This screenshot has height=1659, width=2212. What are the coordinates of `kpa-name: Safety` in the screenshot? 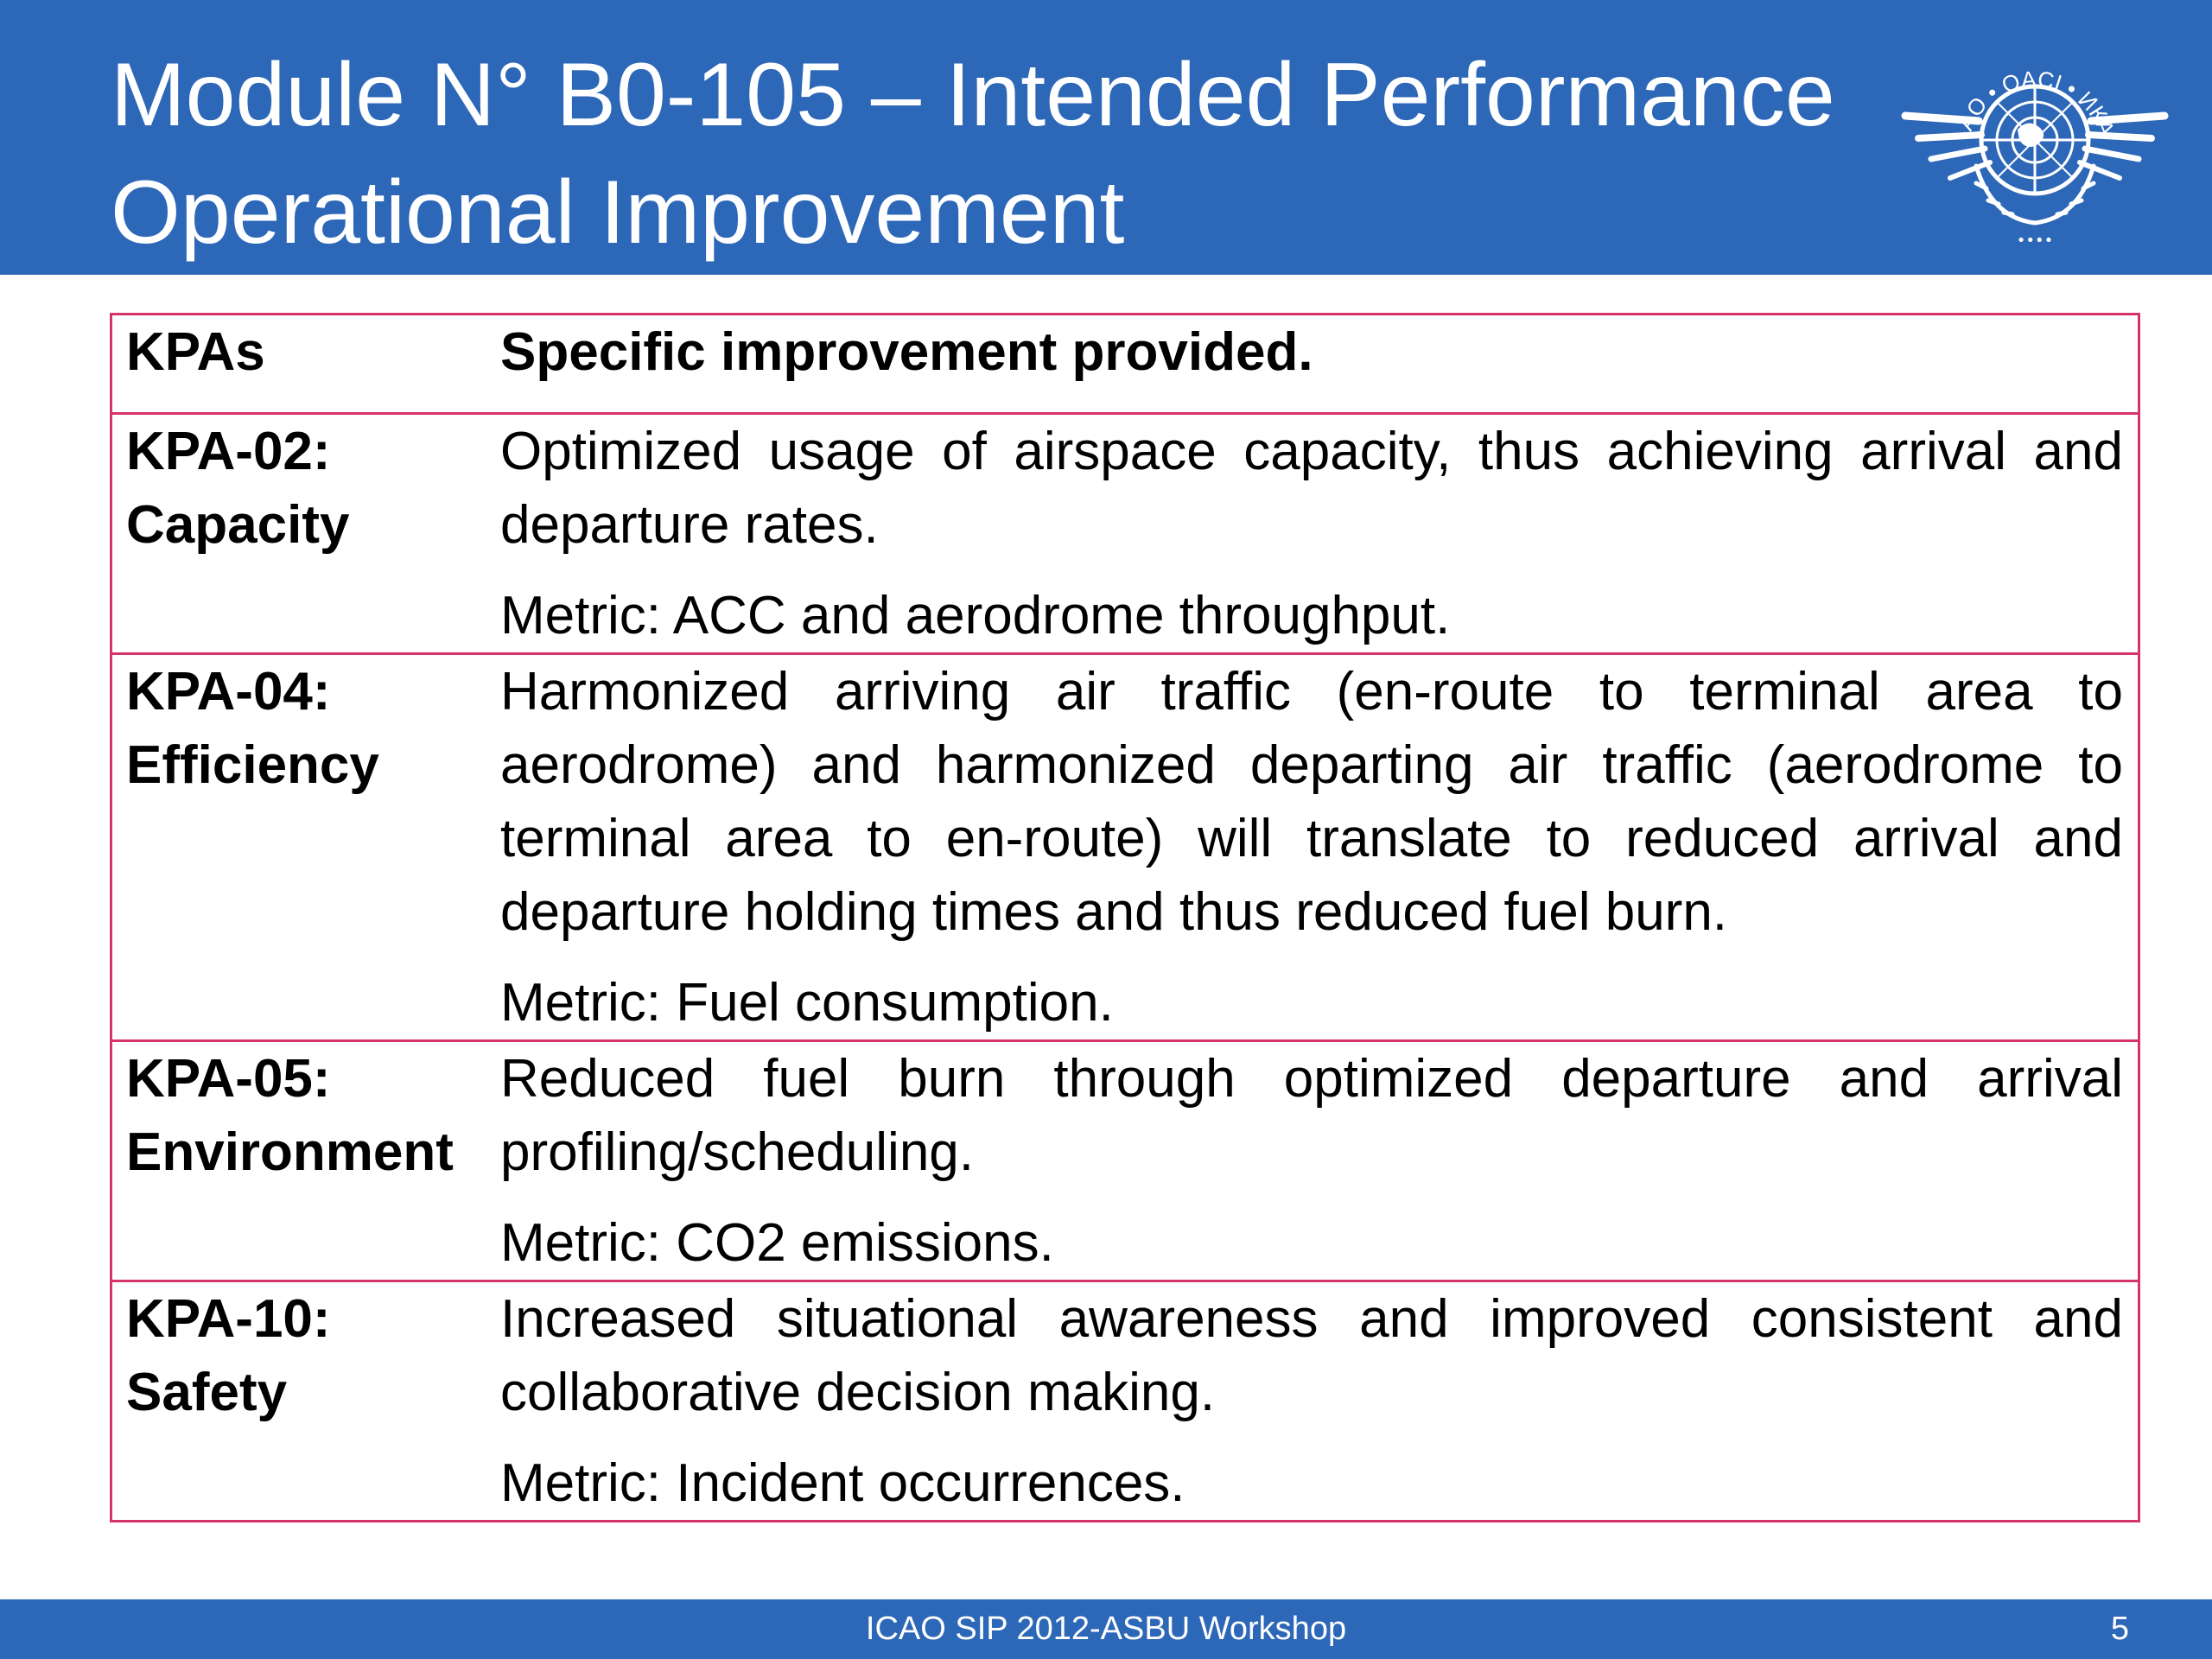 It's located at (207, 1392).